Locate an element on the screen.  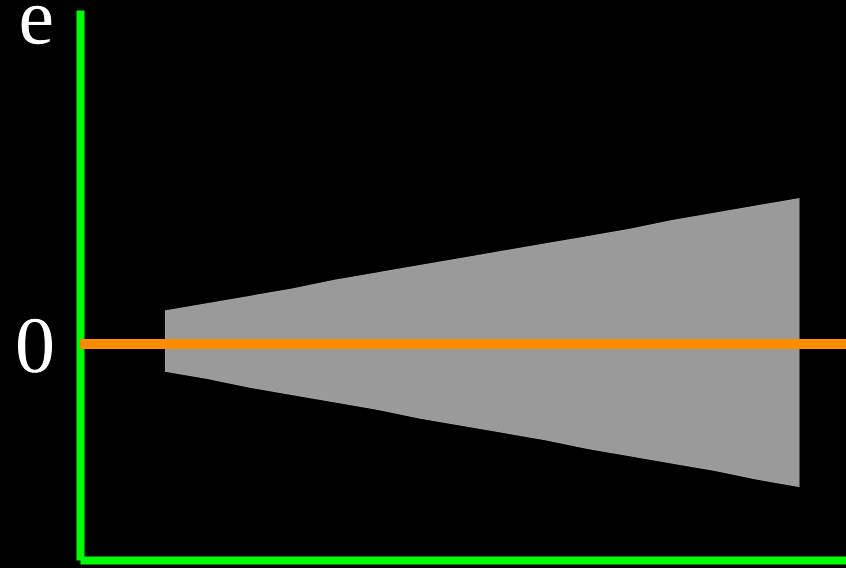
y-axis-title: e is located at coordinates (36, 31).